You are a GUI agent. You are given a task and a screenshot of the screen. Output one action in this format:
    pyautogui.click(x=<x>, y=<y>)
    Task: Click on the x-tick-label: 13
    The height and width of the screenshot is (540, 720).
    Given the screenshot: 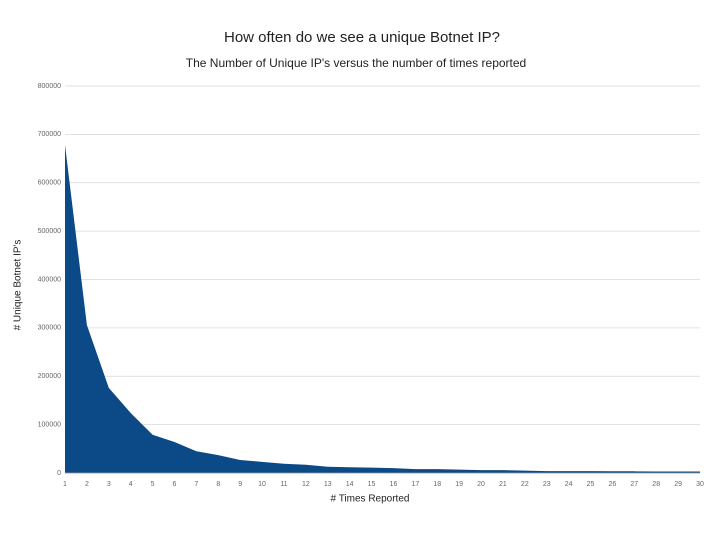 What is the action you would take?
    pyautogui.click(x=328, y=484)
    